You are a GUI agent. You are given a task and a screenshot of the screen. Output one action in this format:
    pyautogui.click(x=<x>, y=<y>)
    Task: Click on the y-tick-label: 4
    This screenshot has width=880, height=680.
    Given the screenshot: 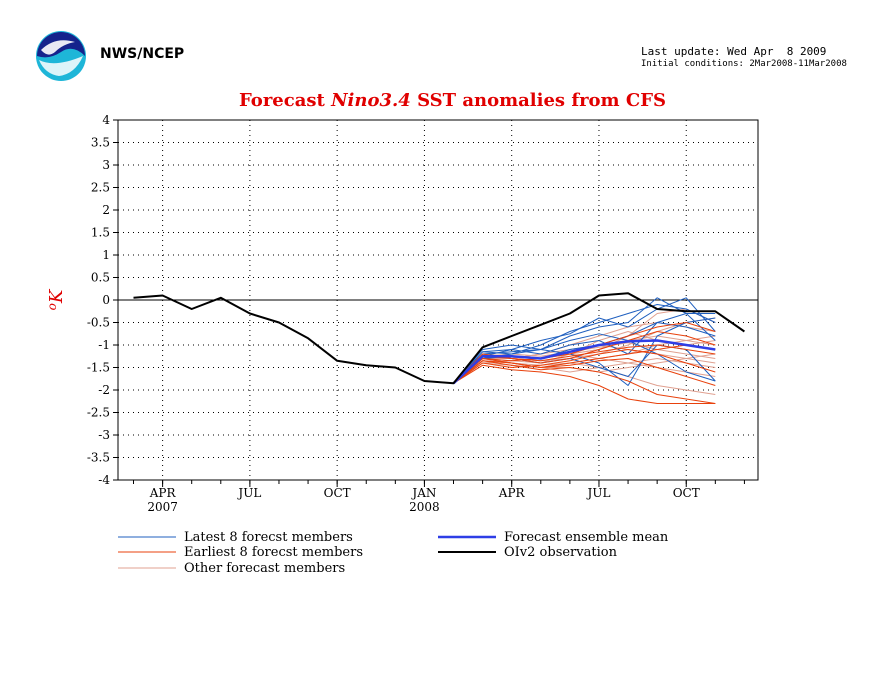 What is the action you would take?
    pyautogui.click(x=106, y=120)
    